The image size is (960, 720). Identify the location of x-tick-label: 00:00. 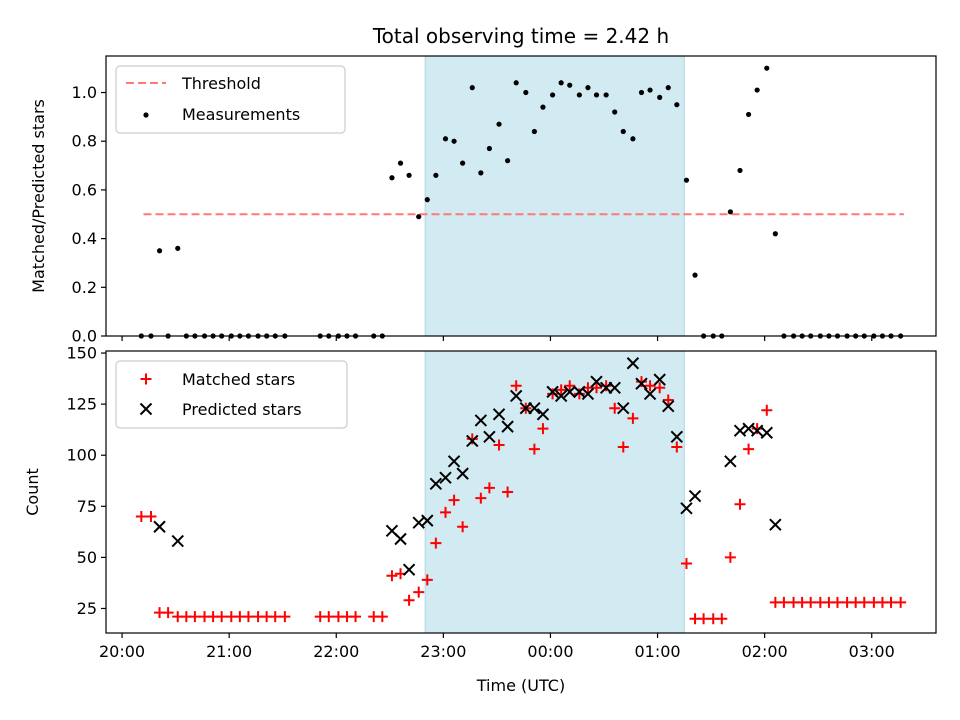
(550, 651).